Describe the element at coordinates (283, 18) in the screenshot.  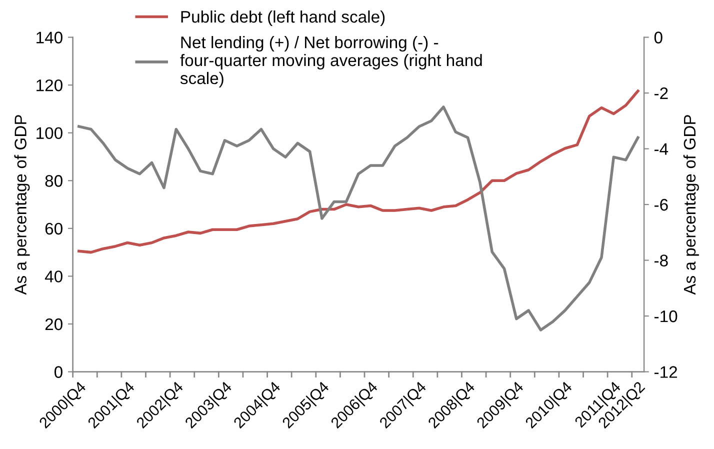
I see `legend-label: Public debt (left hand scale)` at that location.